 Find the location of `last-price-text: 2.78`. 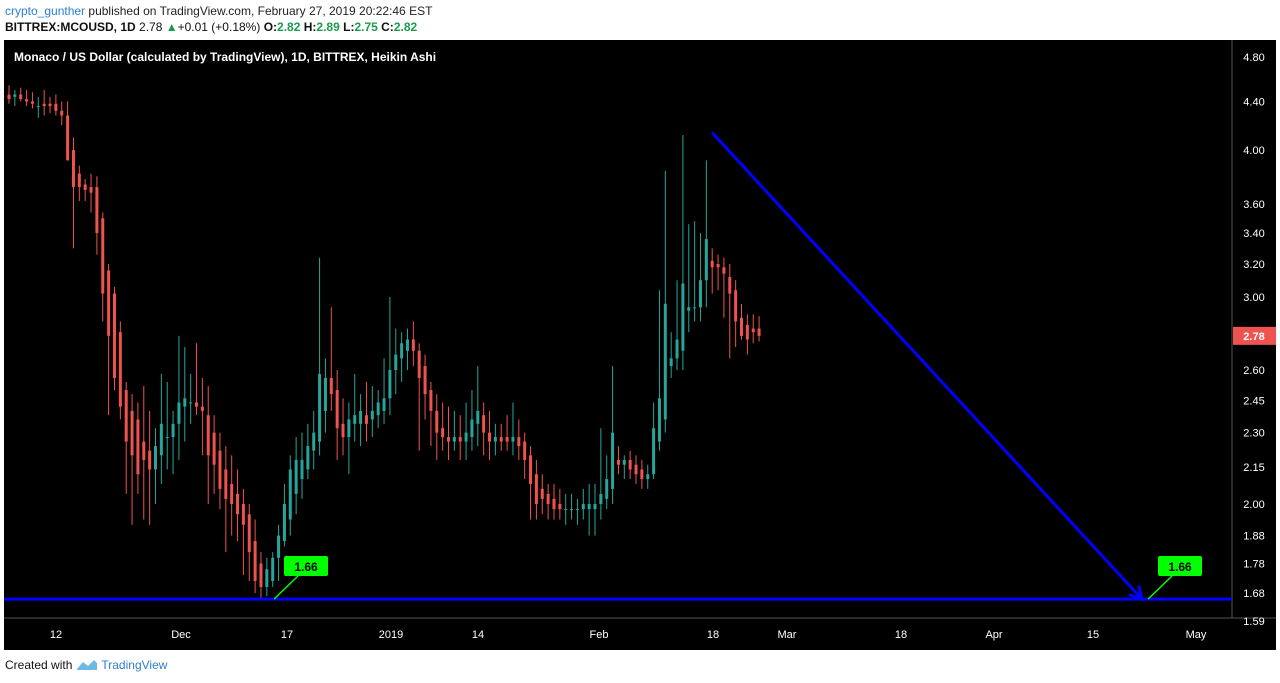

last-price-text: 2.78 is located at coordinates (1253, 337).